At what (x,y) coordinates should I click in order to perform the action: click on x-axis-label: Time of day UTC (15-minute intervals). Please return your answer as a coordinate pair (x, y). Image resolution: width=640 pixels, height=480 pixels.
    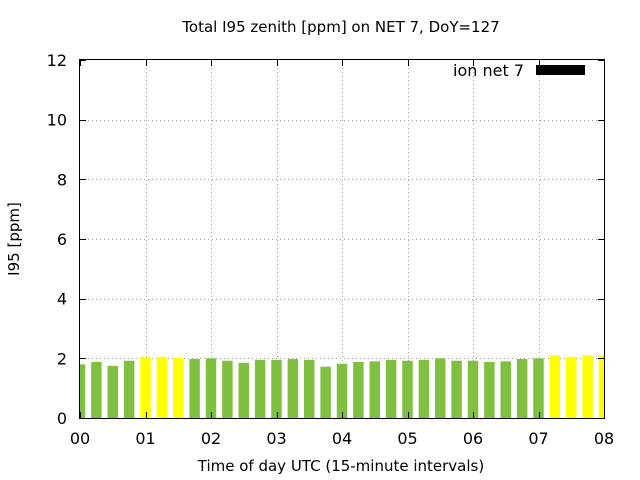
    Looking at the image, I should click on (340, 466).